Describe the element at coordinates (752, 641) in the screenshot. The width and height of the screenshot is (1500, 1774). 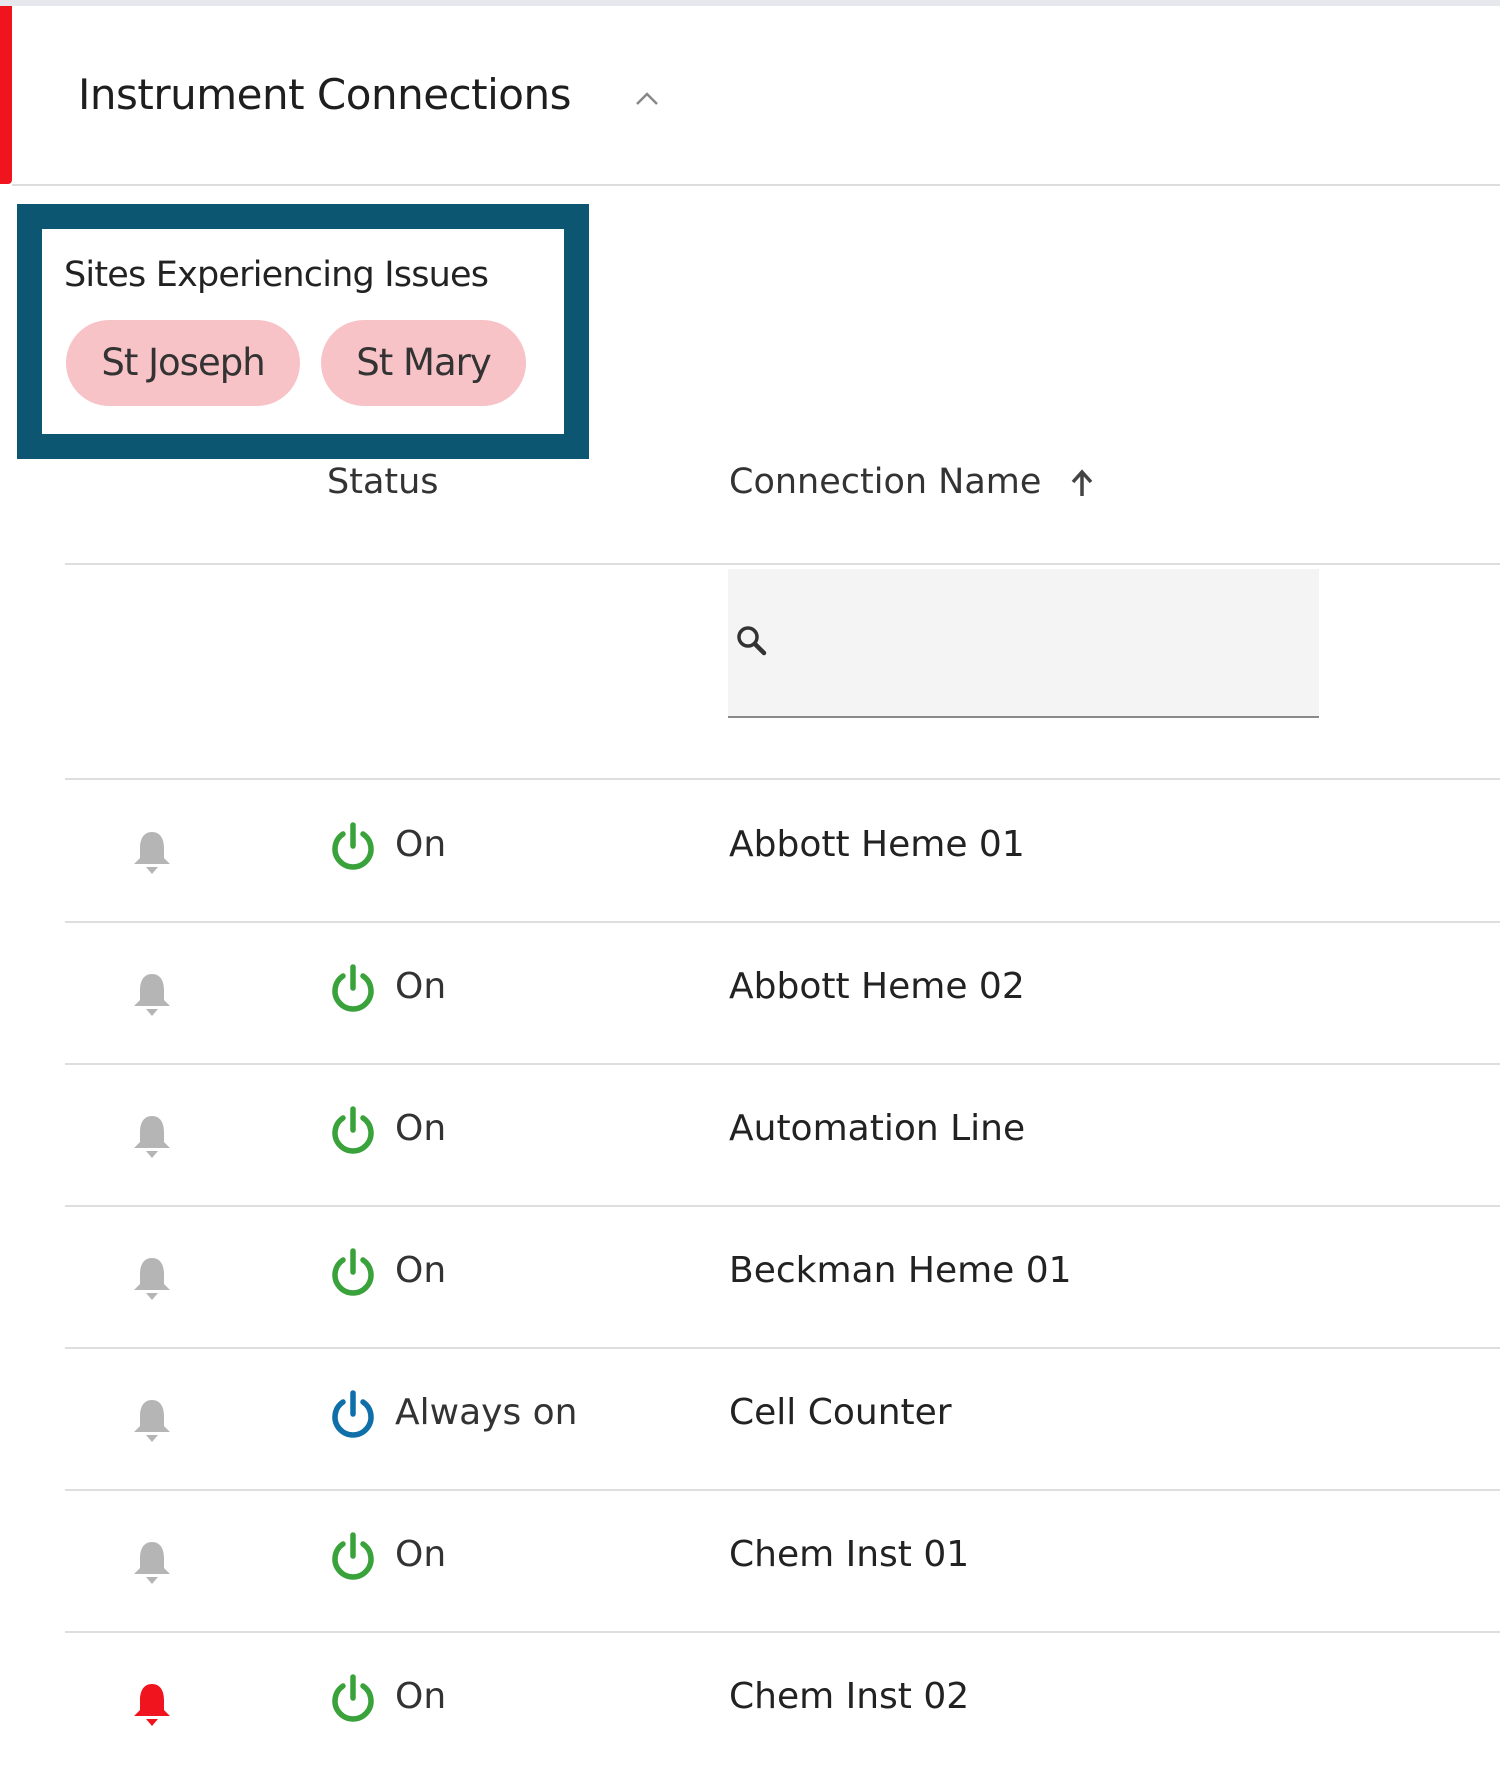
I see `search-icon` at that location.